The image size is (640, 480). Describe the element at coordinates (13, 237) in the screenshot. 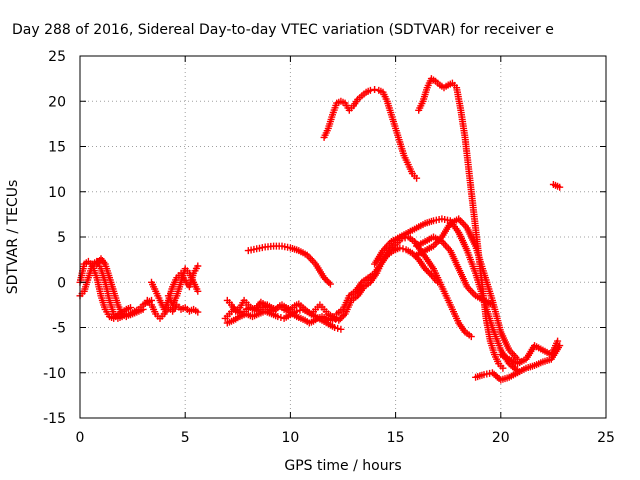

I see `y-axis-label: SDTVAR / TECUs` at that location.